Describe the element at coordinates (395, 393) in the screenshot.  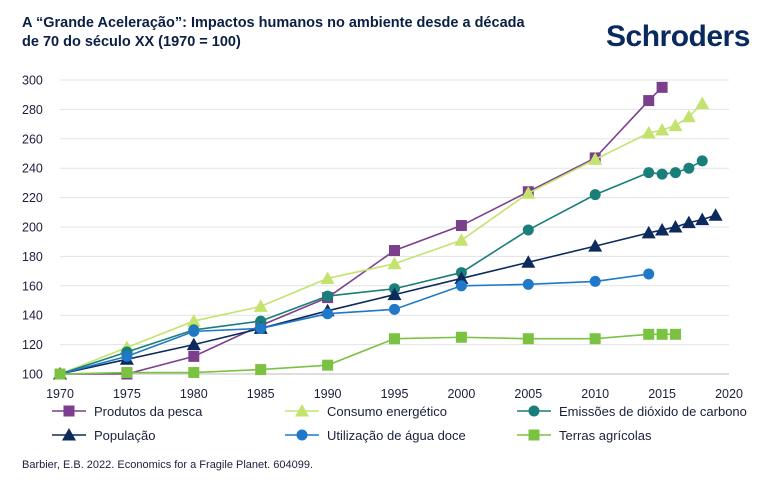
I see `x-tick-label: 1995` at that location.